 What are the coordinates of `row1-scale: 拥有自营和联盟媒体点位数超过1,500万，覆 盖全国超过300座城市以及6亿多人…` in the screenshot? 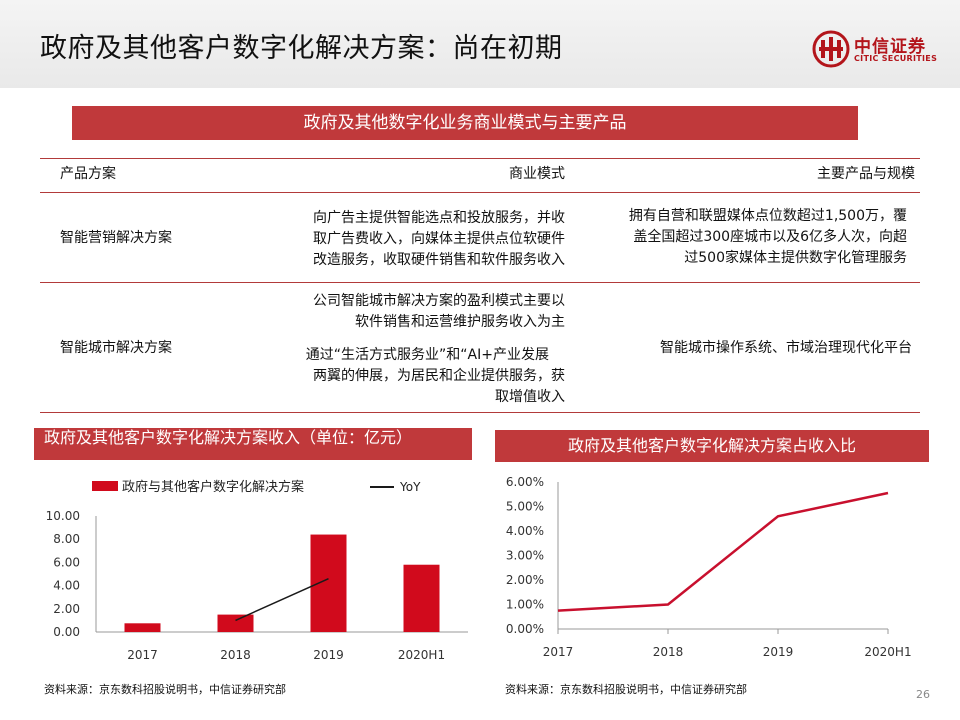 It's located at (767, 237).